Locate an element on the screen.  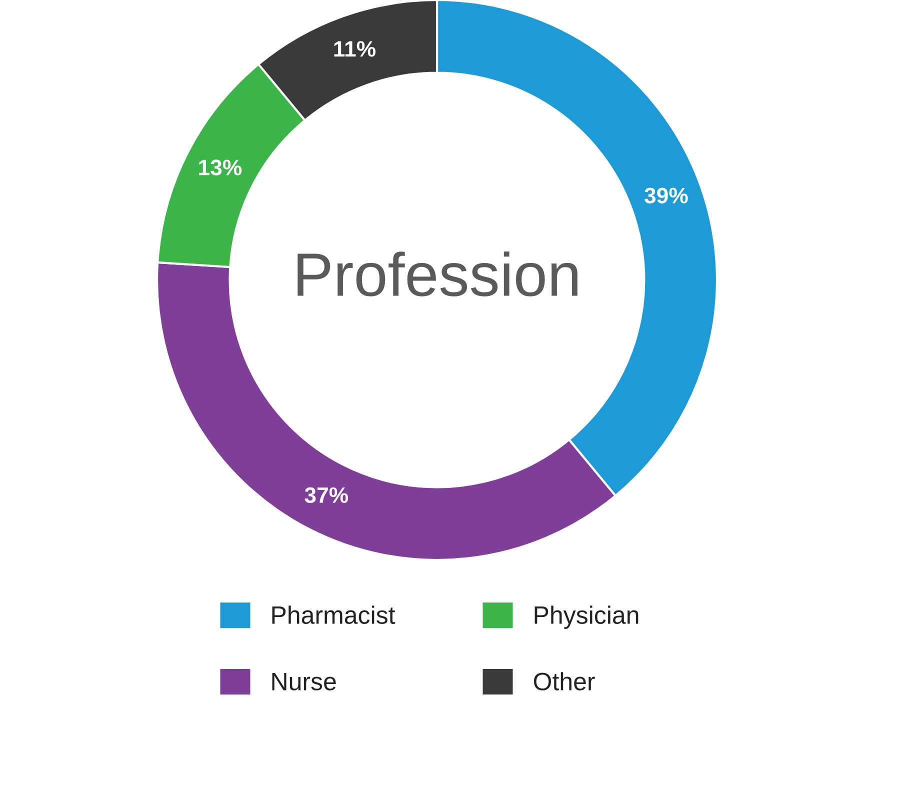
data-label: 37% is located at coordinates (326, 495).